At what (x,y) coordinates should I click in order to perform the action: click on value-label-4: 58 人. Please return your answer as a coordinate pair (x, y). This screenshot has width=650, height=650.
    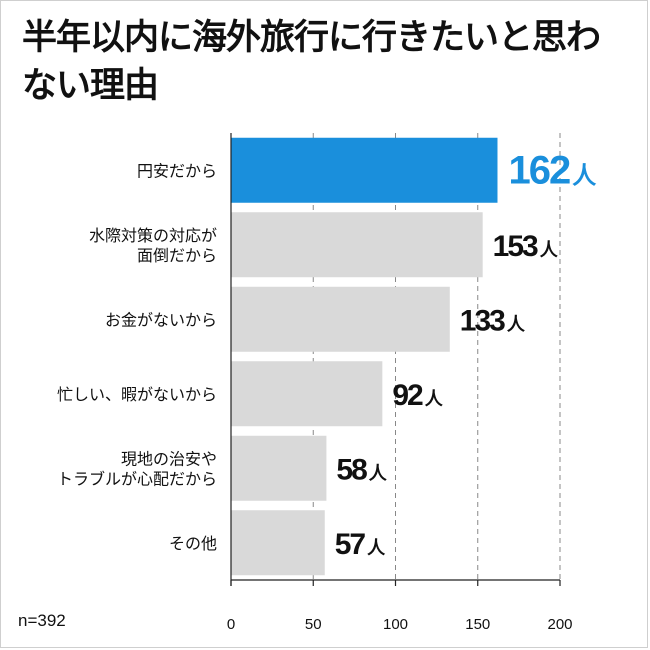
    Looking at the image, I should click on (361, 469).